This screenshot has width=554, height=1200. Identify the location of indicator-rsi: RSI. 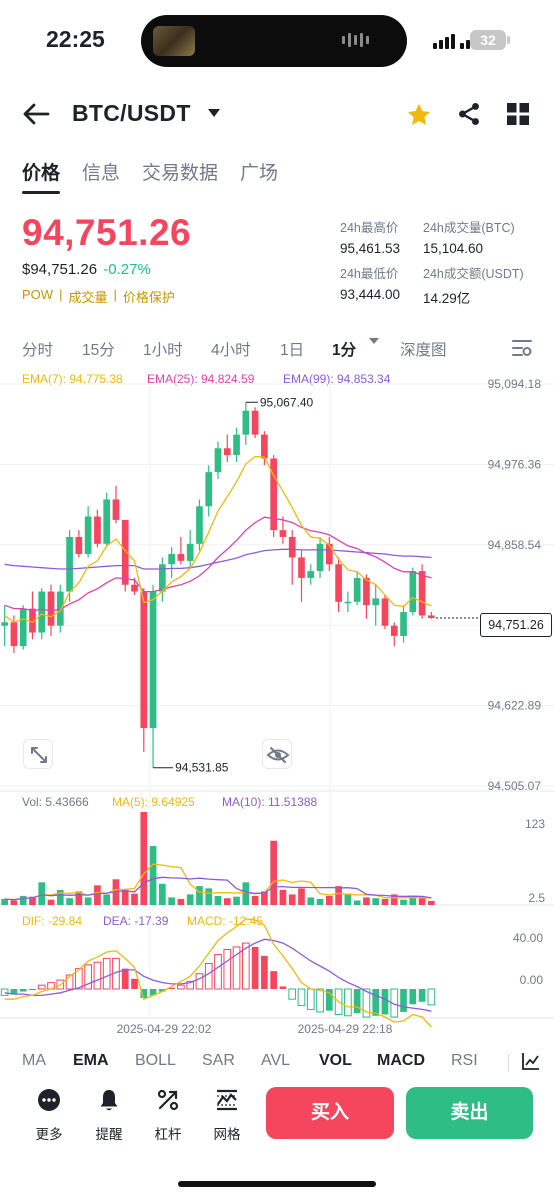
(464, 1060).